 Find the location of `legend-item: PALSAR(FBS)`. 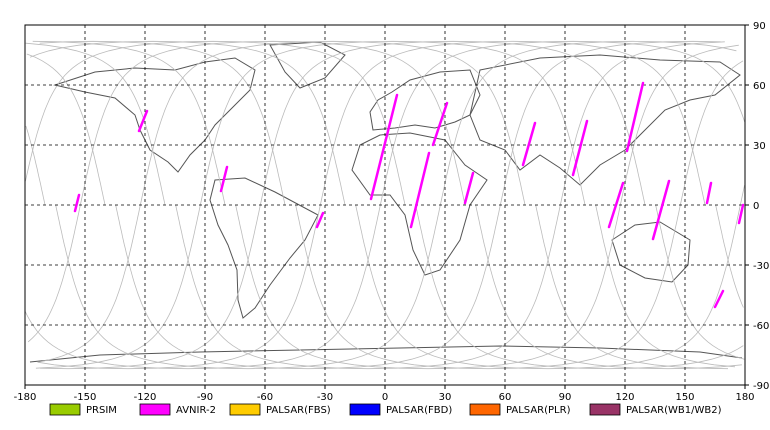

legend-item: PALSAR(FBS) is located at coordinates (280, 409).